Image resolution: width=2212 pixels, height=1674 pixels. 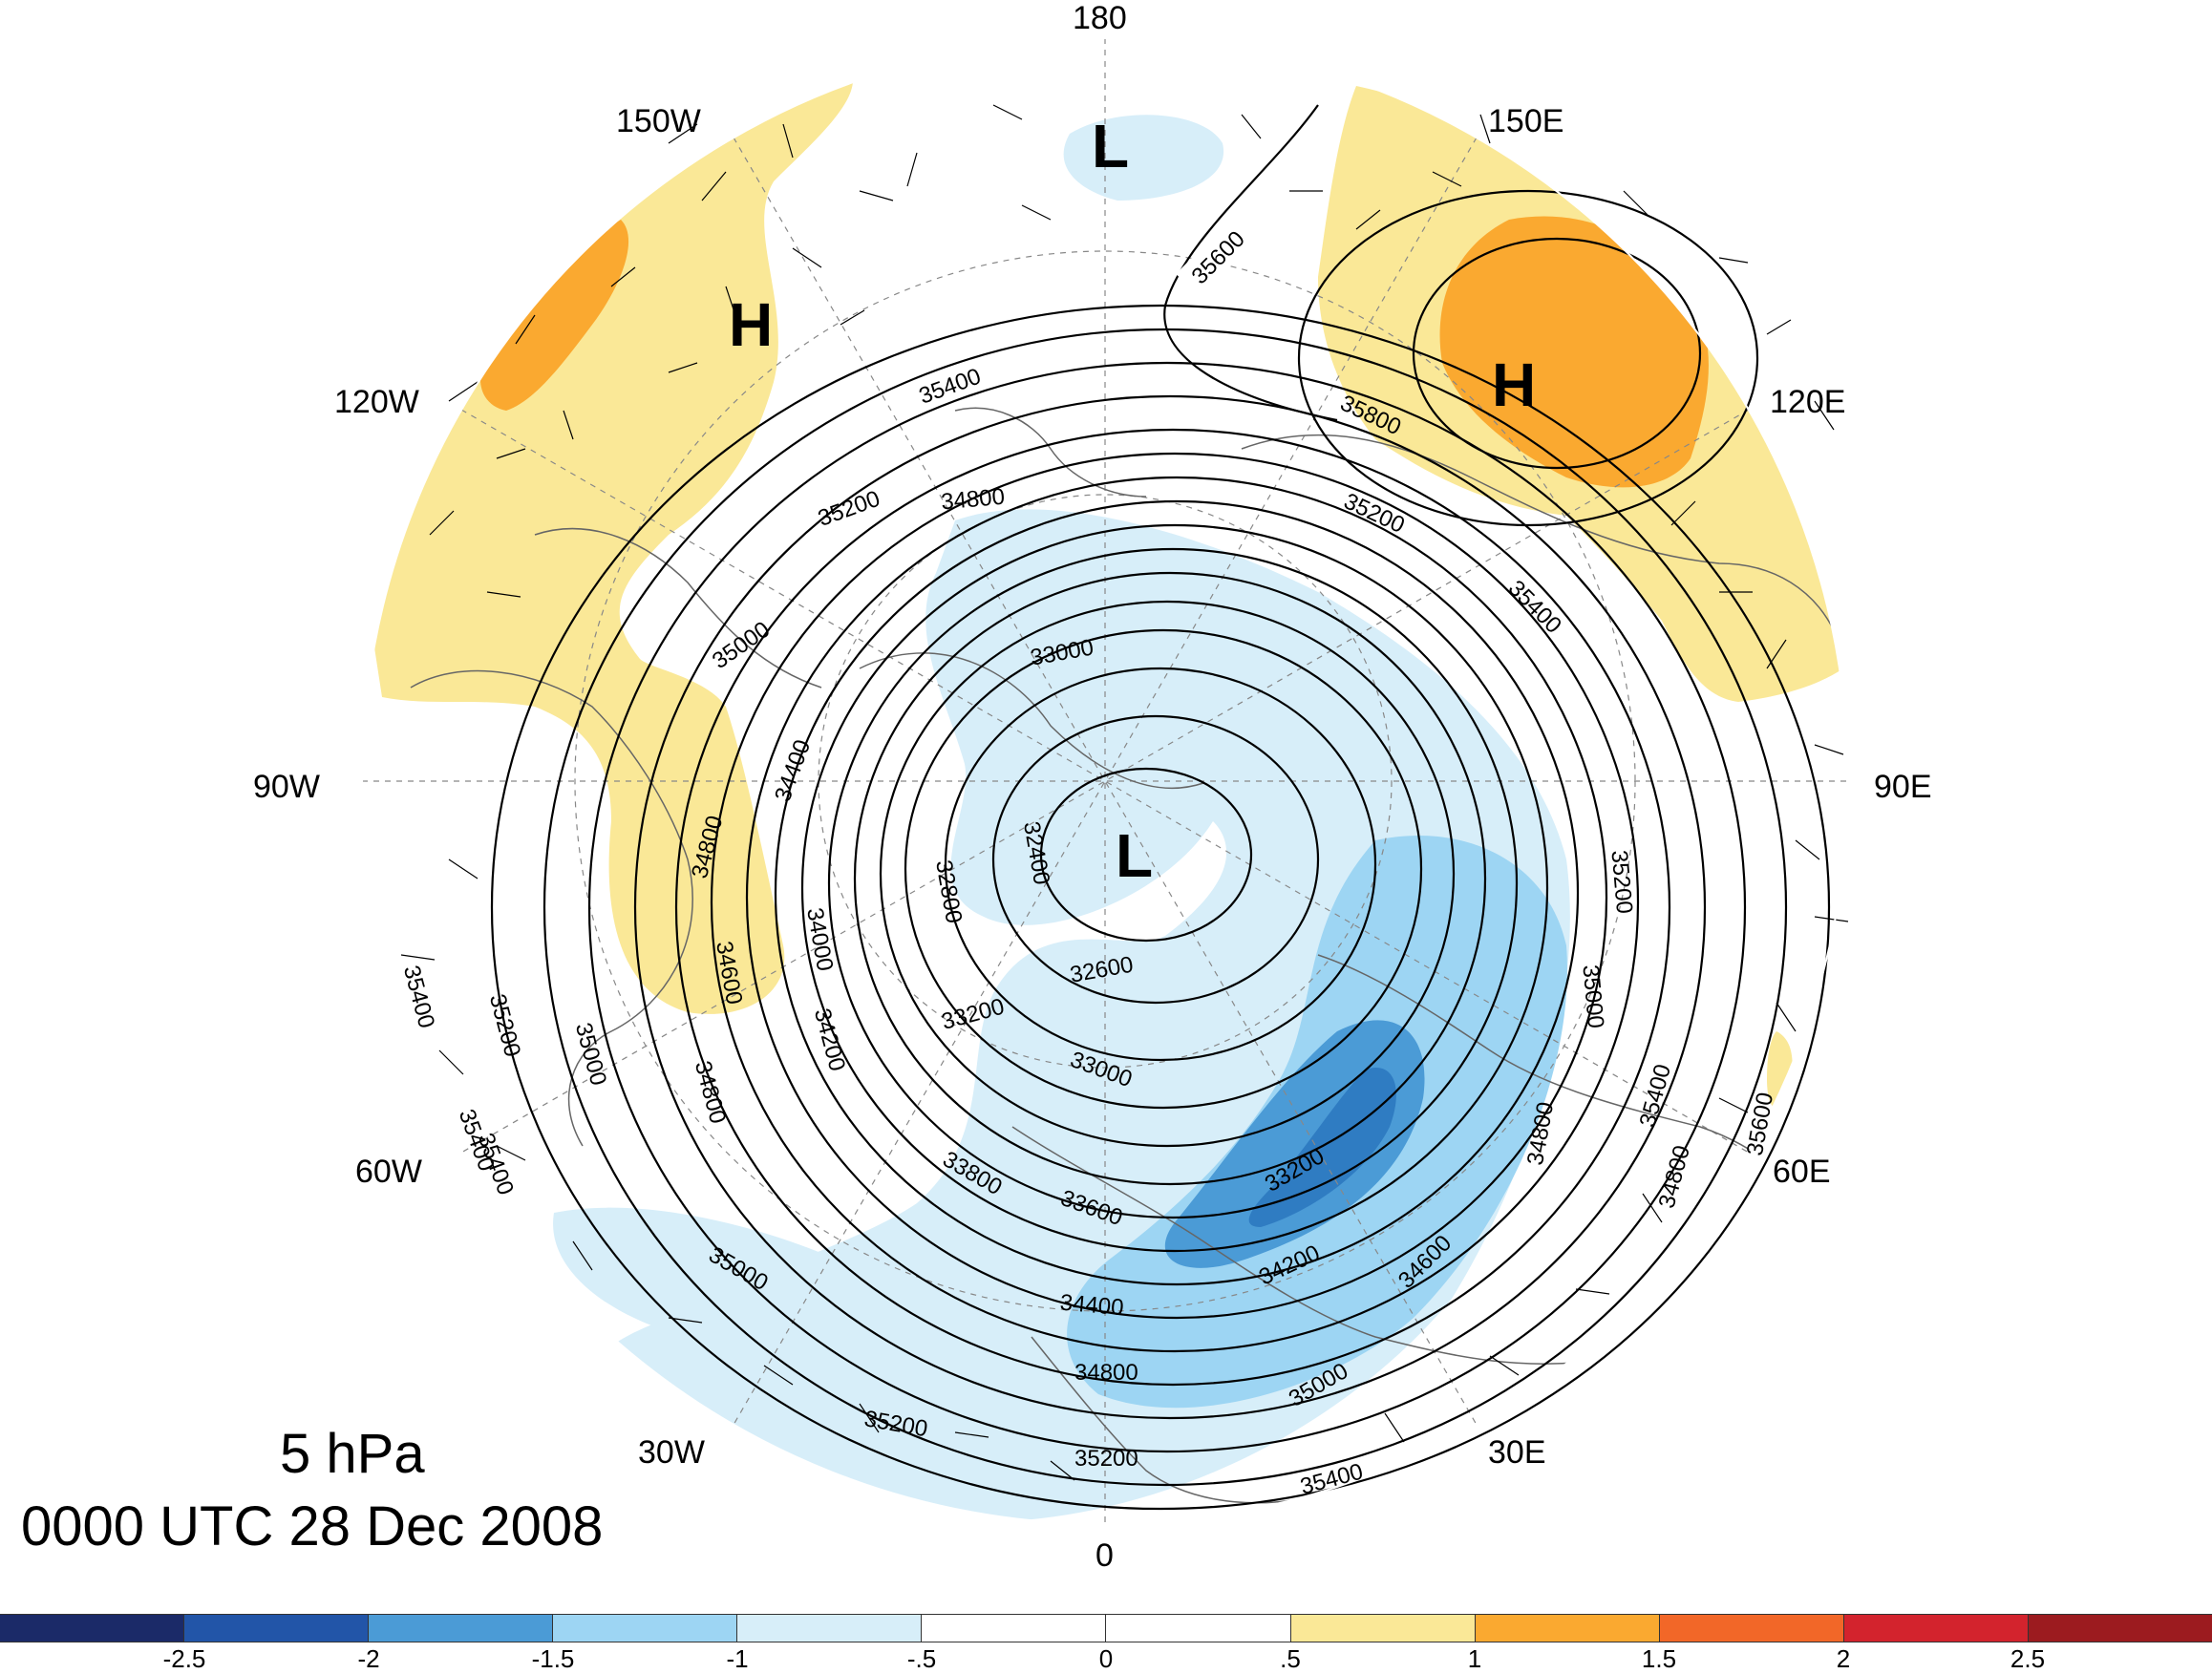 What do you see at coordinates (1517, 1452) in the screenshot?
I see `longitude-label: 30E` at bounding box center [1517, 1452].